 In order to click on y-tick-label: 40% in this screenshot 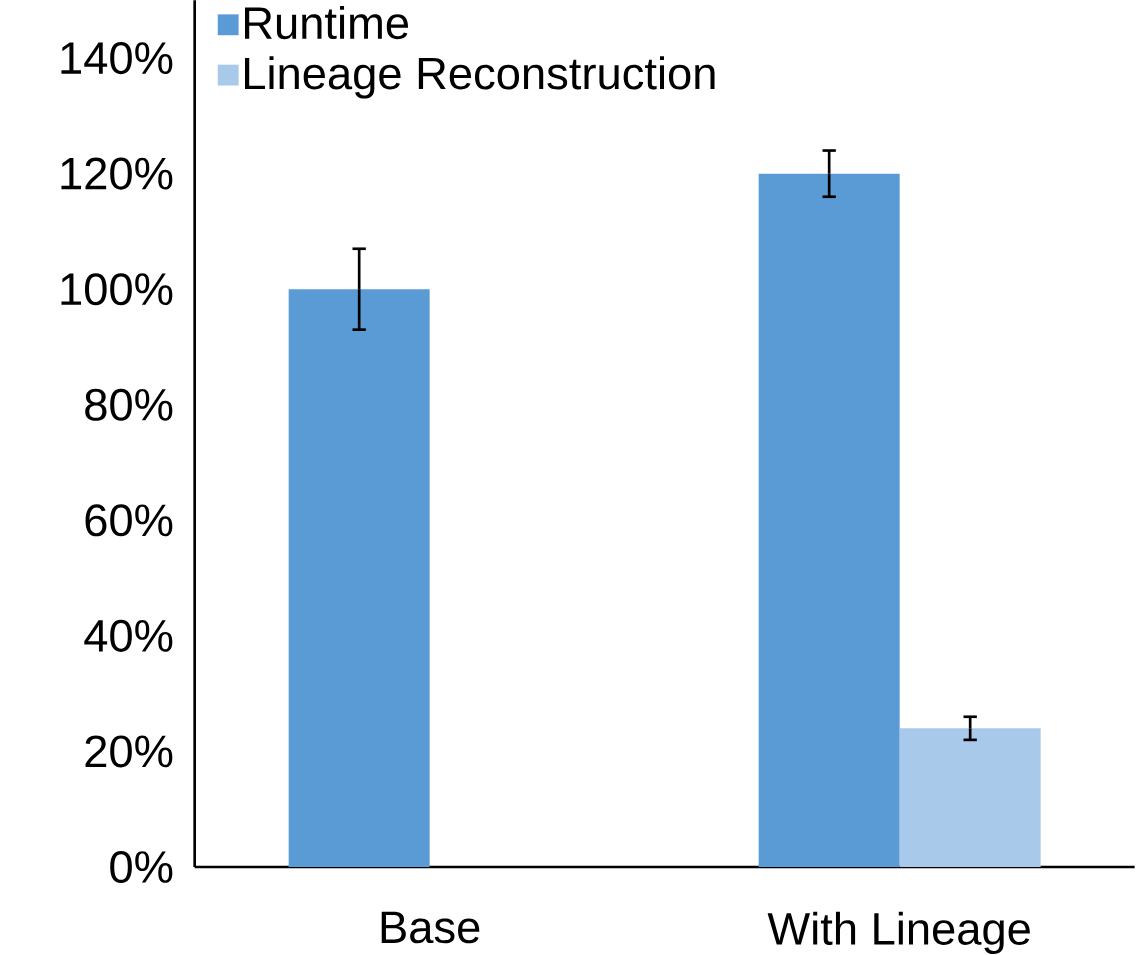, I will do `click(128, 635)`.